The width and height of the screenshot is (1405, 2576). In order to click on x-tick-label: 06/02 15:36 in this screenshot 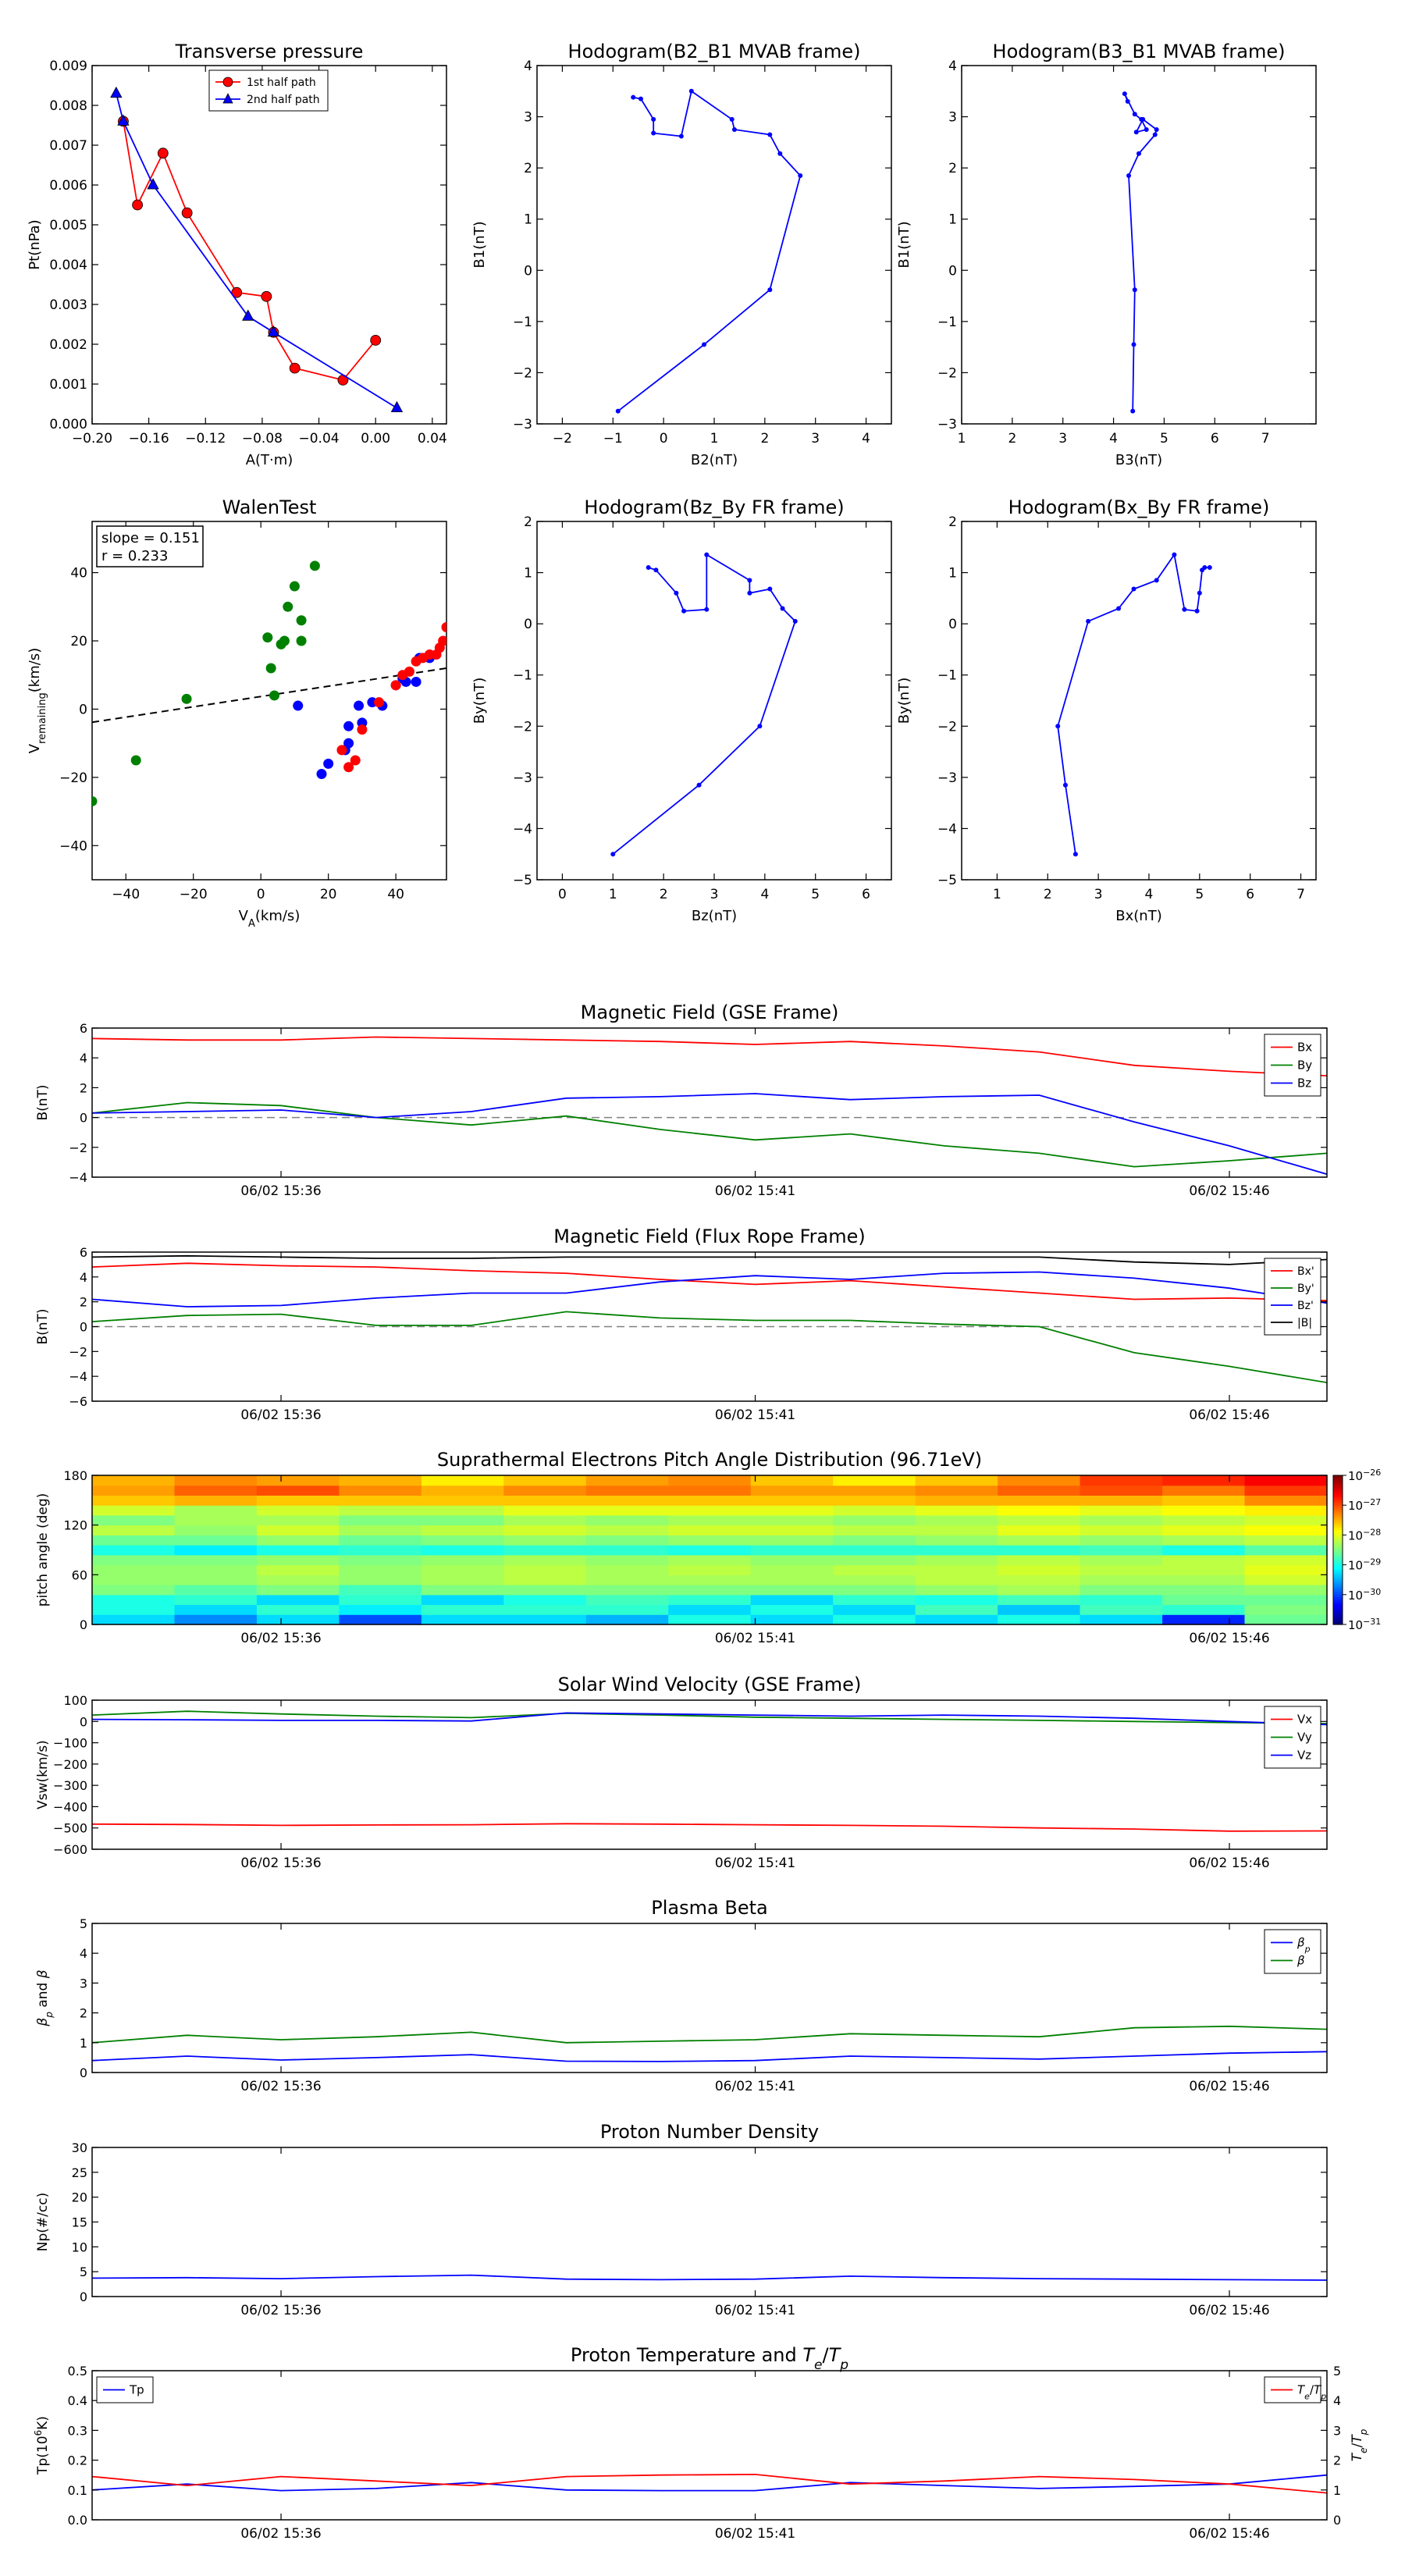, I will do `click(280, 1191)`.